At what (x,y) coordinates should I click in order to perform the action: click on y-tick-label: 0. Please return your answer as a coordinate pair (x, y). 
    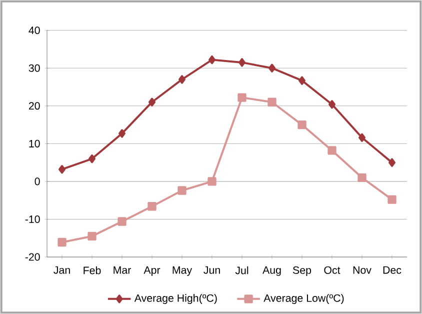
    Looking at the image, I should click on (37, 182).